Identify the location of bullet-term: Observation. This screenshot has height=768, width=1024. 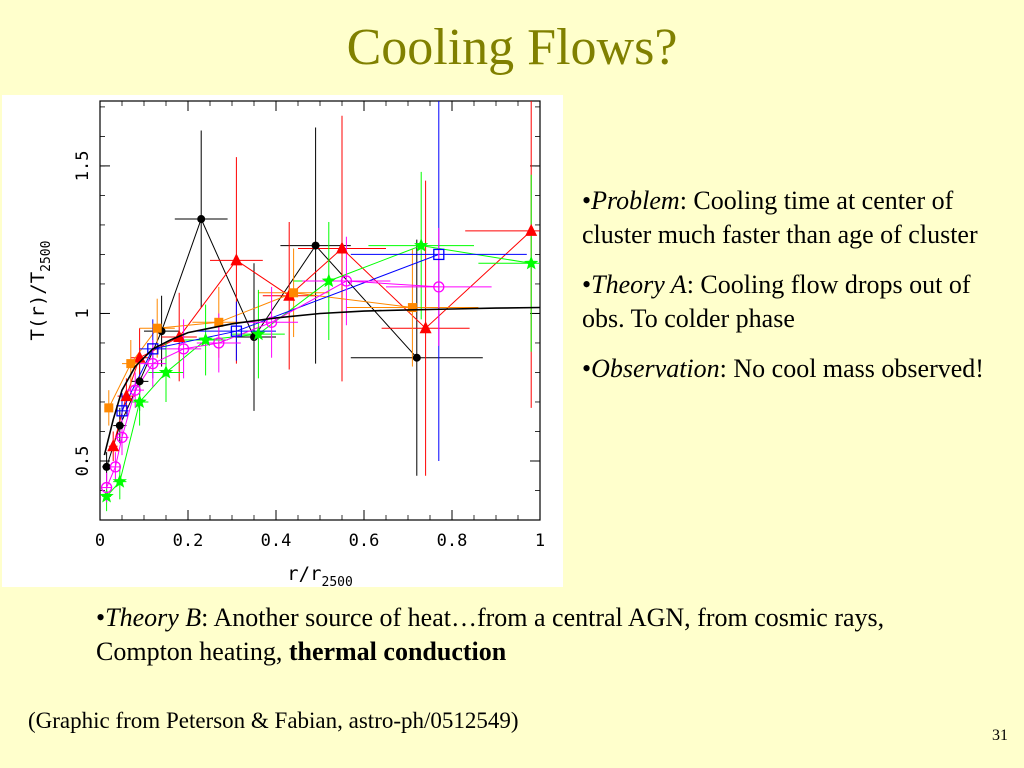
(655, 368).